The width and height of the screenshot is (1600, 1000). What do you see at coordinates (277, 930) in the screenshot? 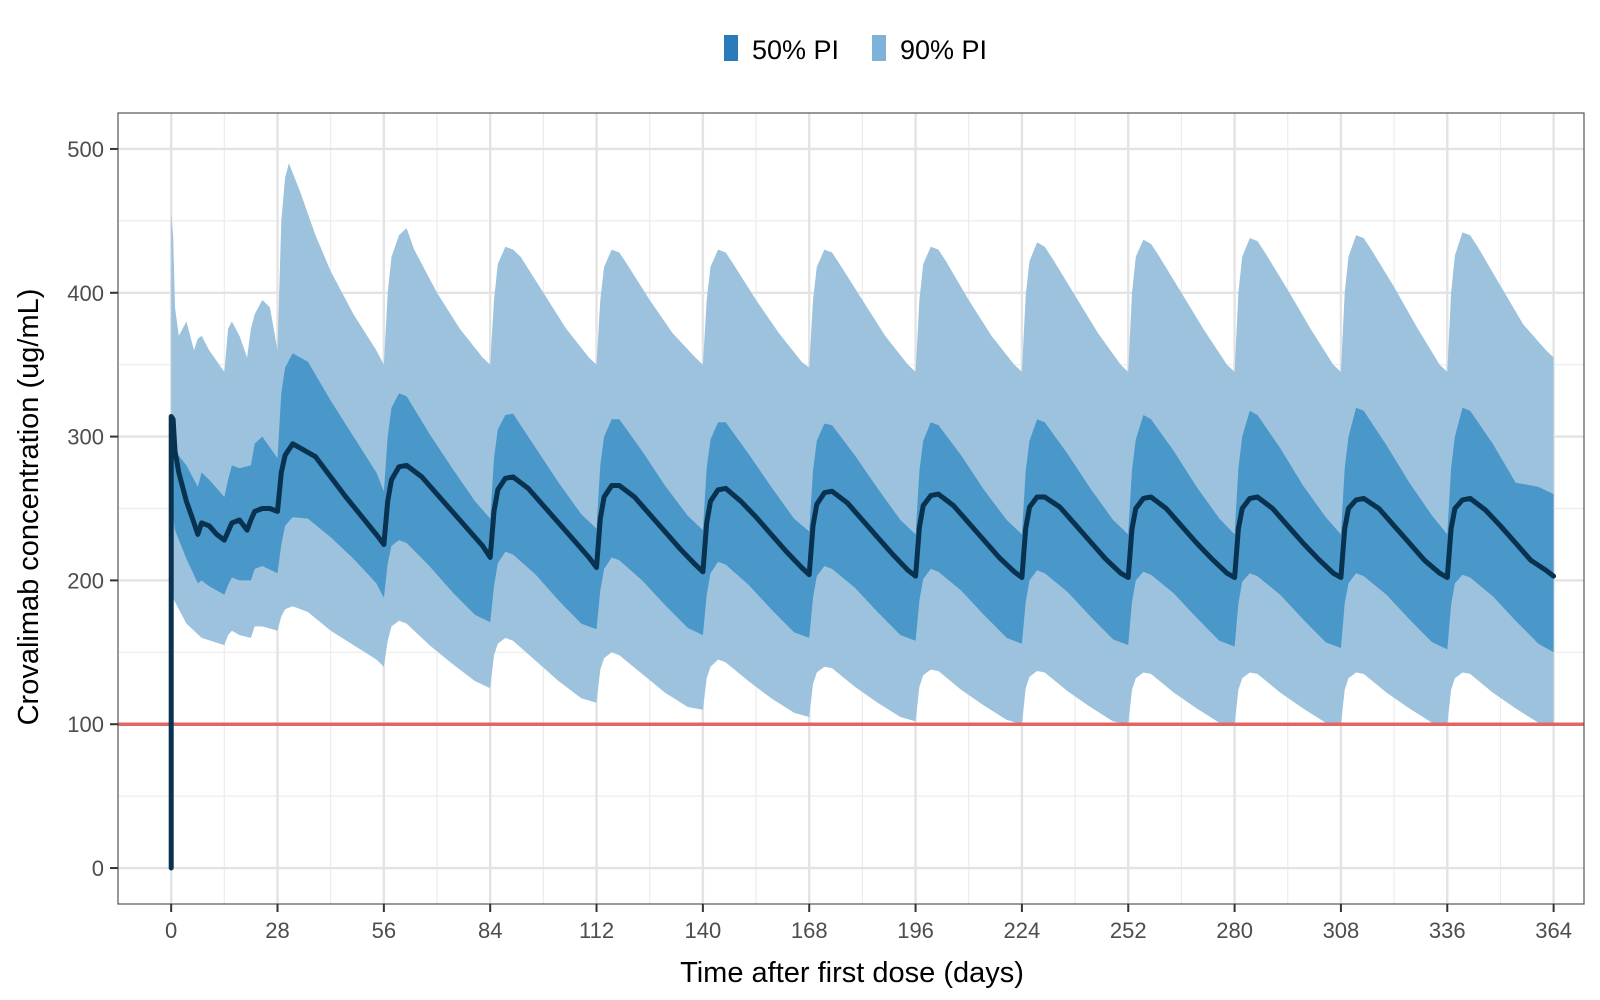
I see `x-tick-label: 28` at bounding box center [277, 930].